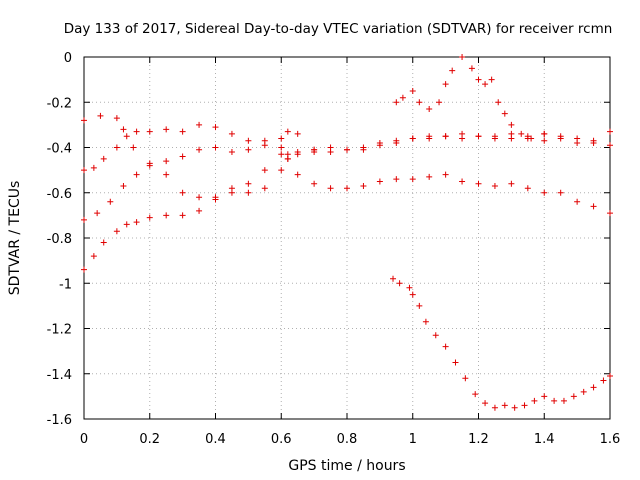 This screenshot has height=480, width=640. What do you see at coordinates (544, 439) in the screenshot?
I see `x-tick-label: 1.4` at bounding box center [544, 439].